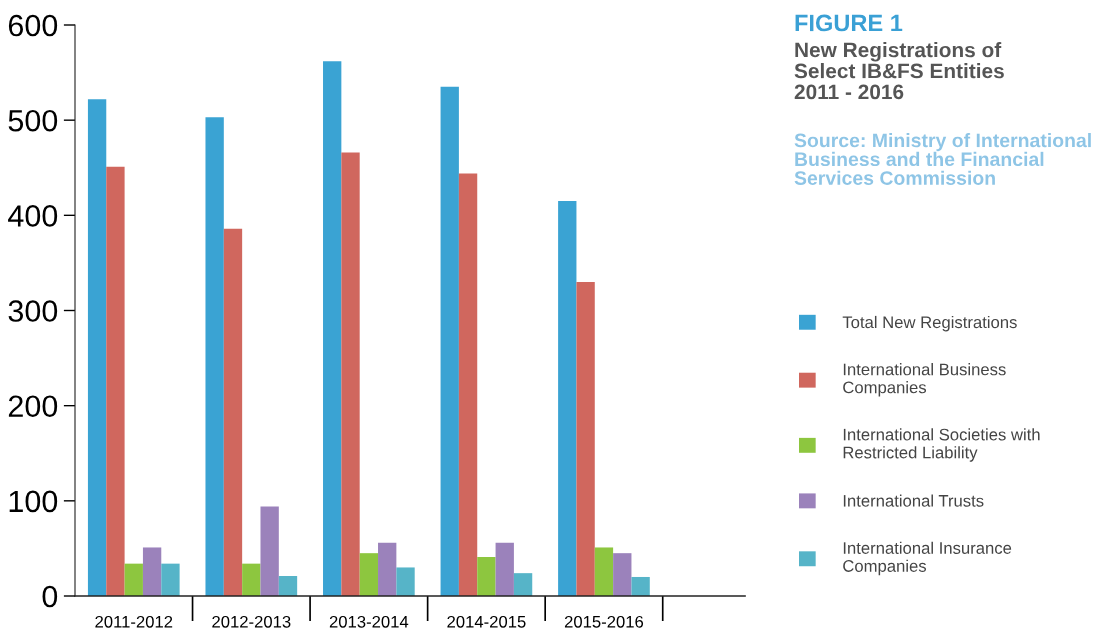 The height and width of the screenshot is (631, 1114). What do you see at coordinates (33, 120) in the screenshot?
I see `y-tick-label: 500` at bounding box center [33, 120].